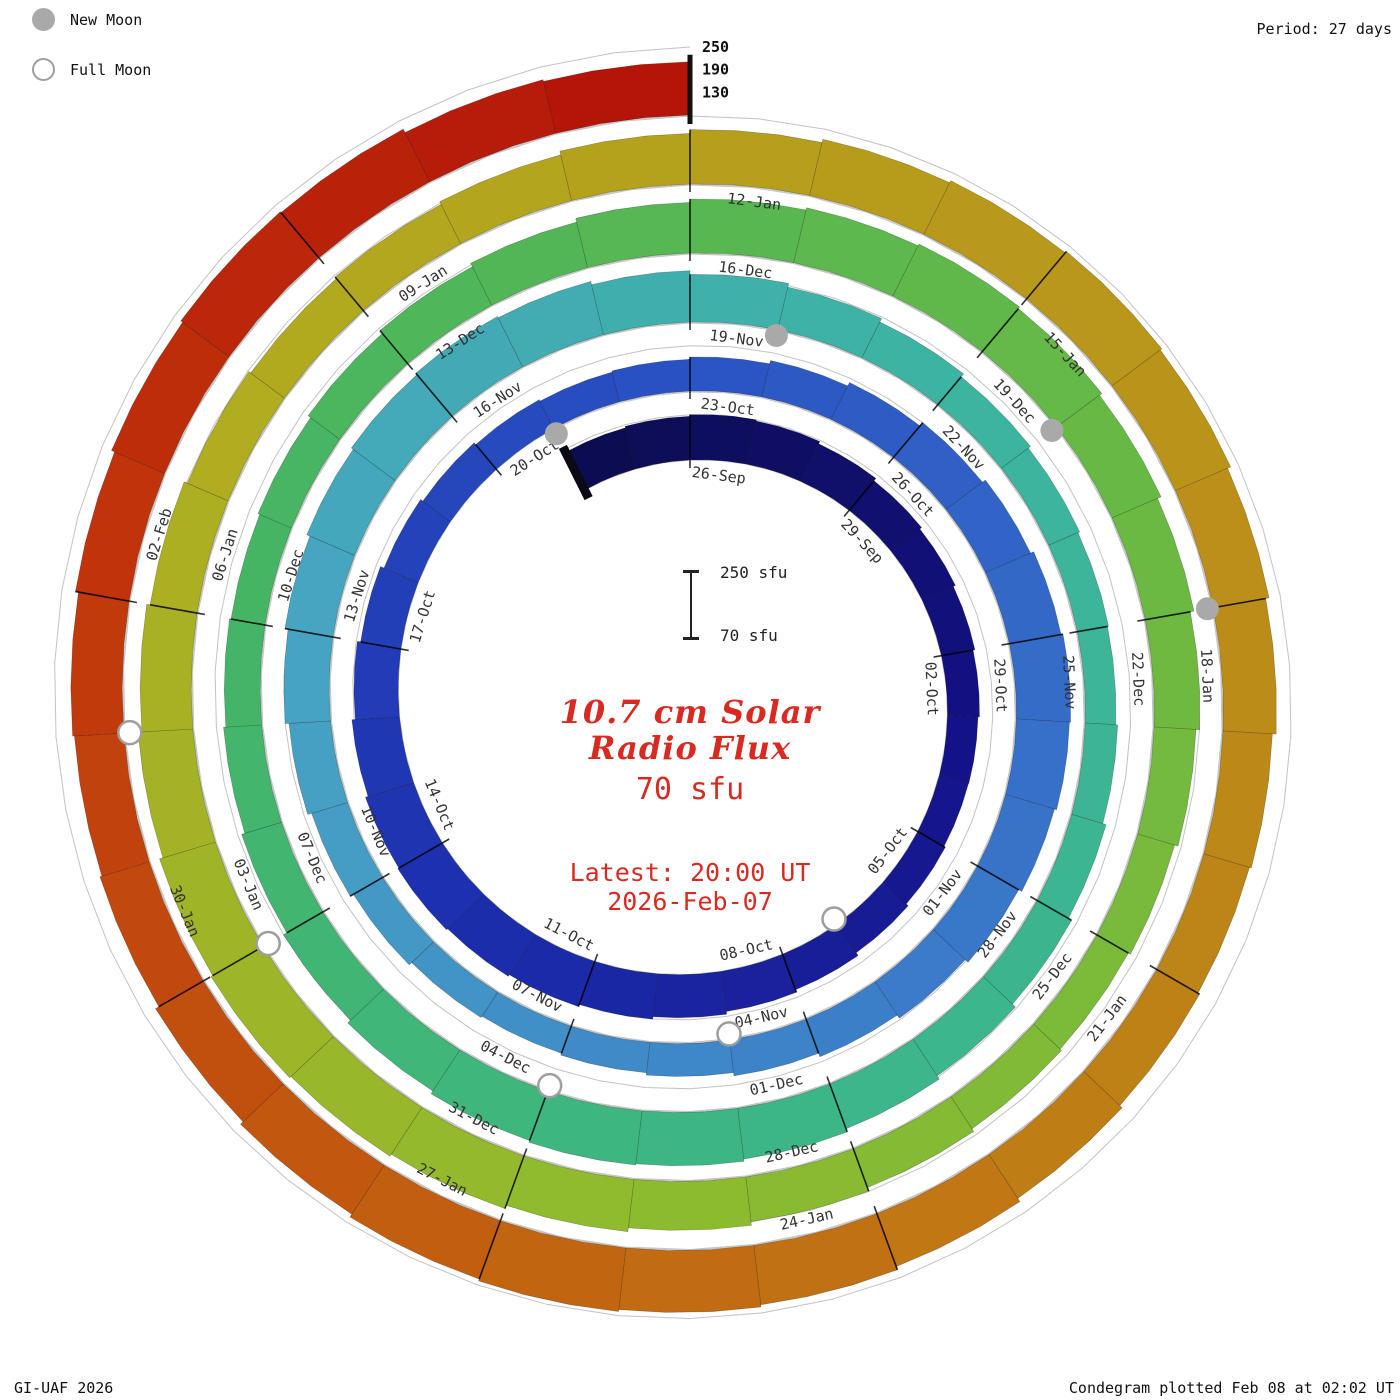  Describe the element at coordinates (1324, 29) in the screenshot. I see `period-label: Period: 27 days` at that location.